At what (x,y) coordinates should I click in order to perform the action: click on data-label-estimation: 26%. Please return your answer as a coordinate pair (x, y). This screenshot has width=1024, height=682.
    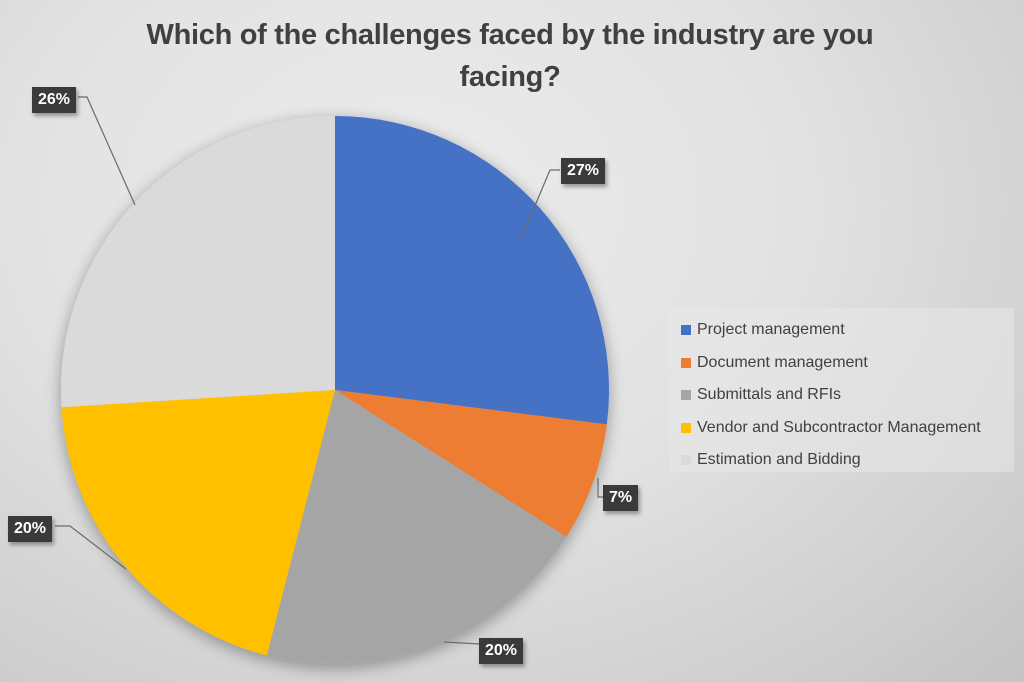
    Looking at the image, I should click on (54, 100).